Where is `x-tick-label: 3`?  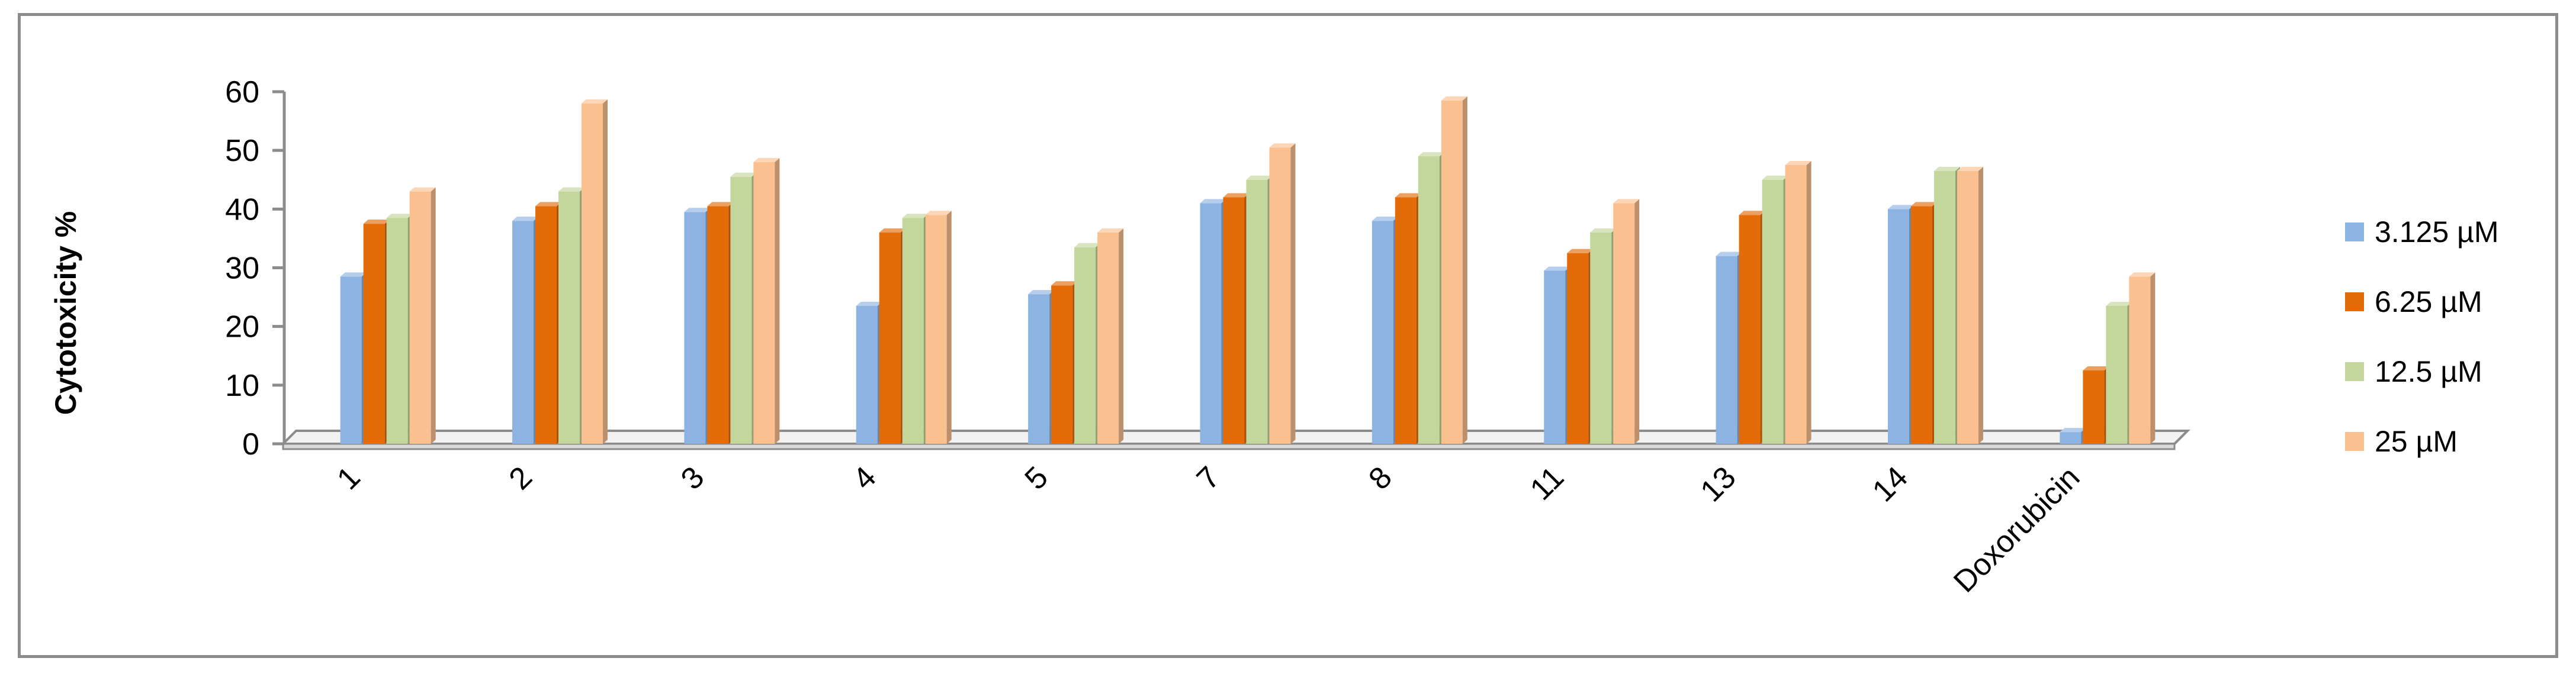 x-tick-label: 3 is located at coordinates (692, 478).